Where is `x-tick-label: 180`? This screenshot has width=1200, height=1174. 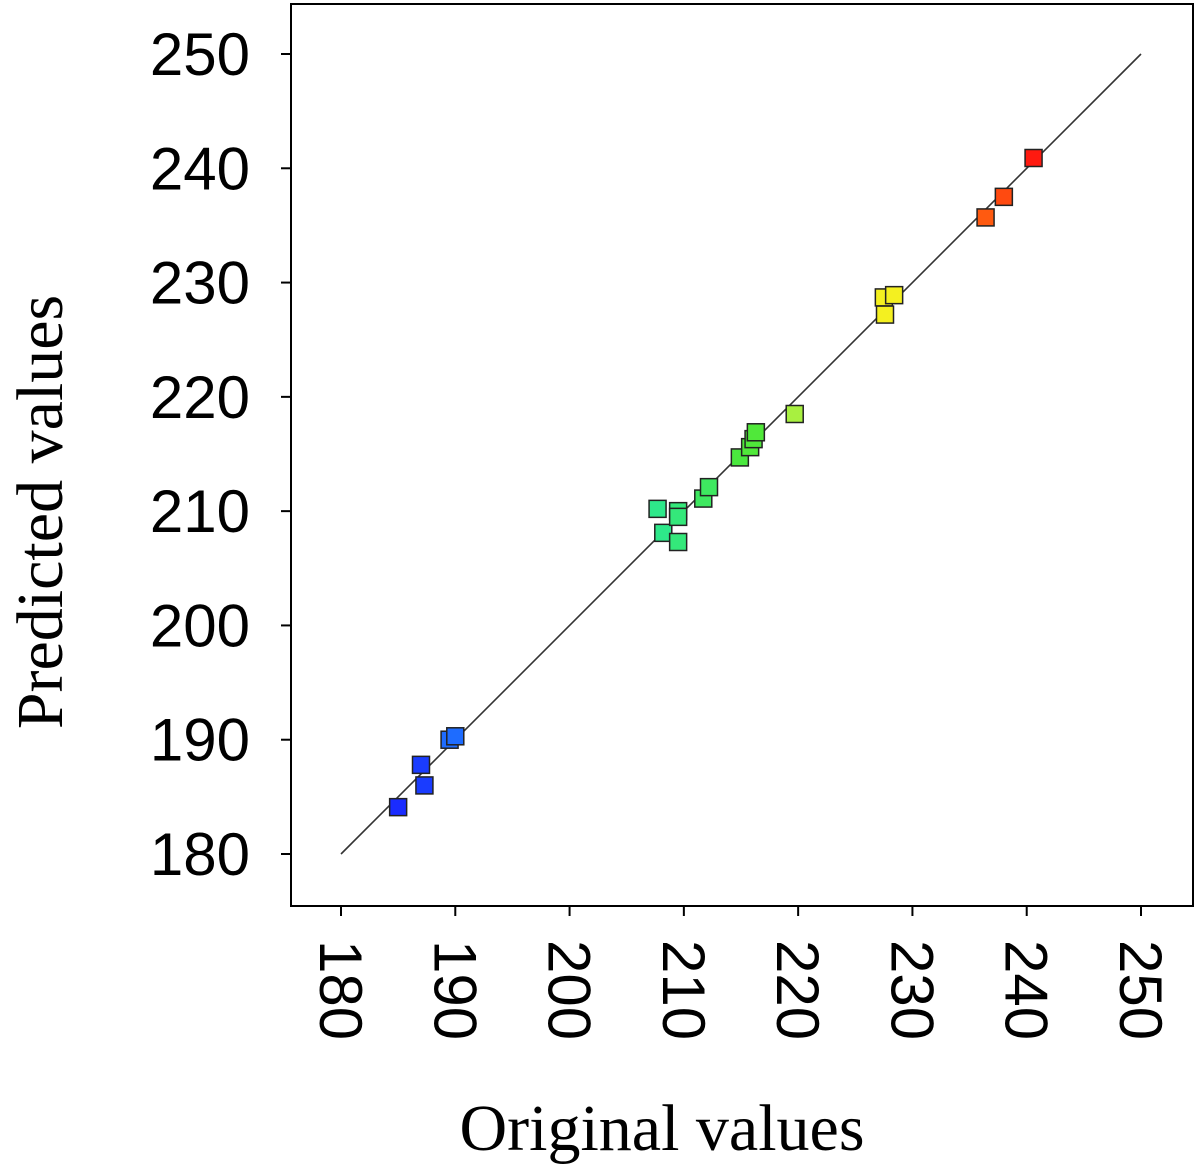 x-tick-label: 180 is located at coordinates (340, 990).